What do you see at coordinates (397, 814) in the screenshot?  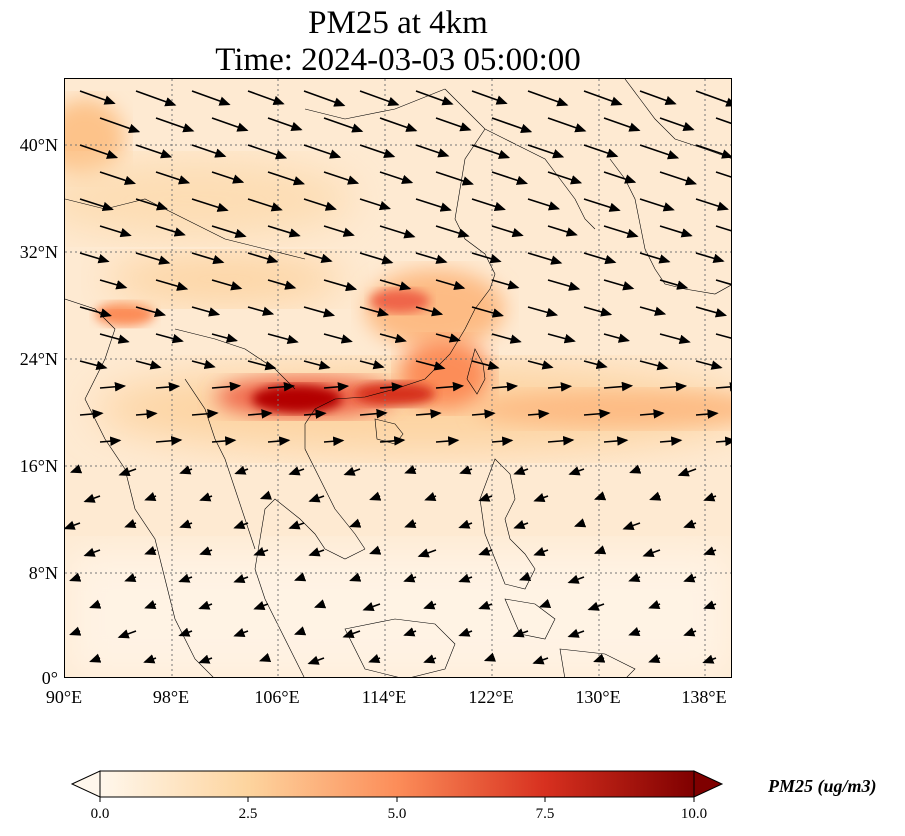 I see `colorbar-tick-5: 5.0` at bounding box center [397, 814].